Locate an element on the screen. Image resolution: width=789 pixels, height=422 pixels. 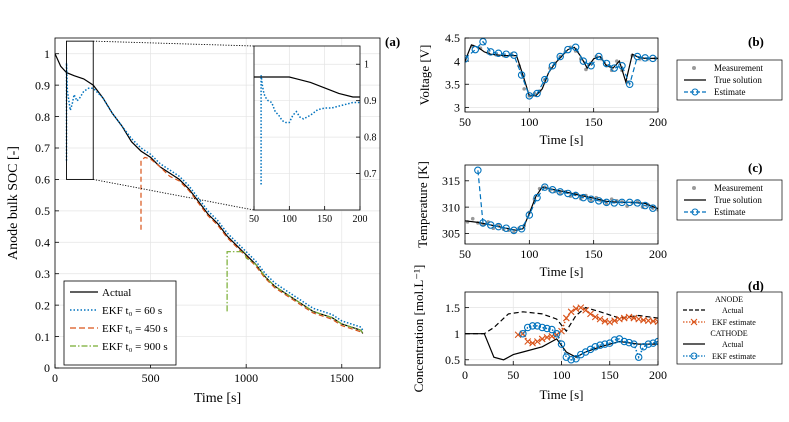
legend-d-anode-title: ANODE is located at coordinates (729, 299).